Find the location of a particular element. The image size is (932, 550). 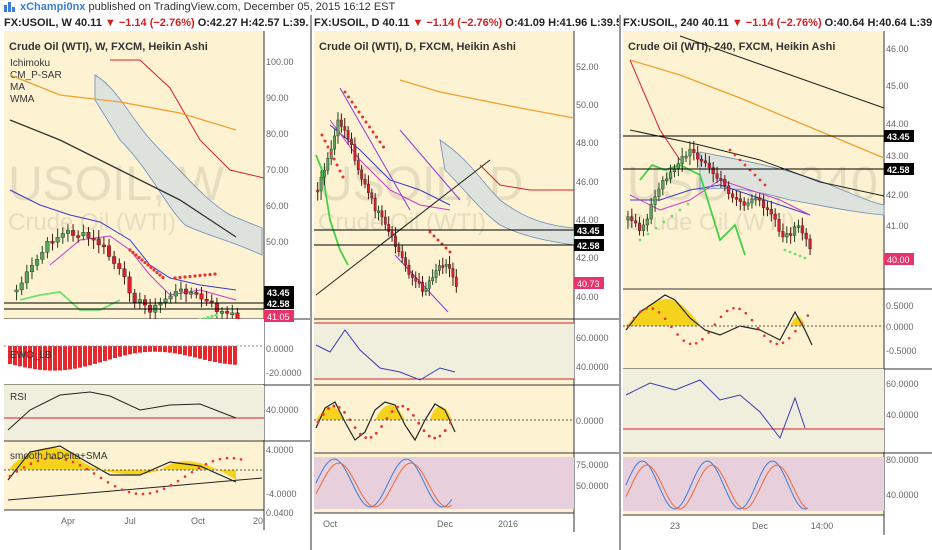

hadelta-tick: -0.5000 is located at coordinates (901, 351).